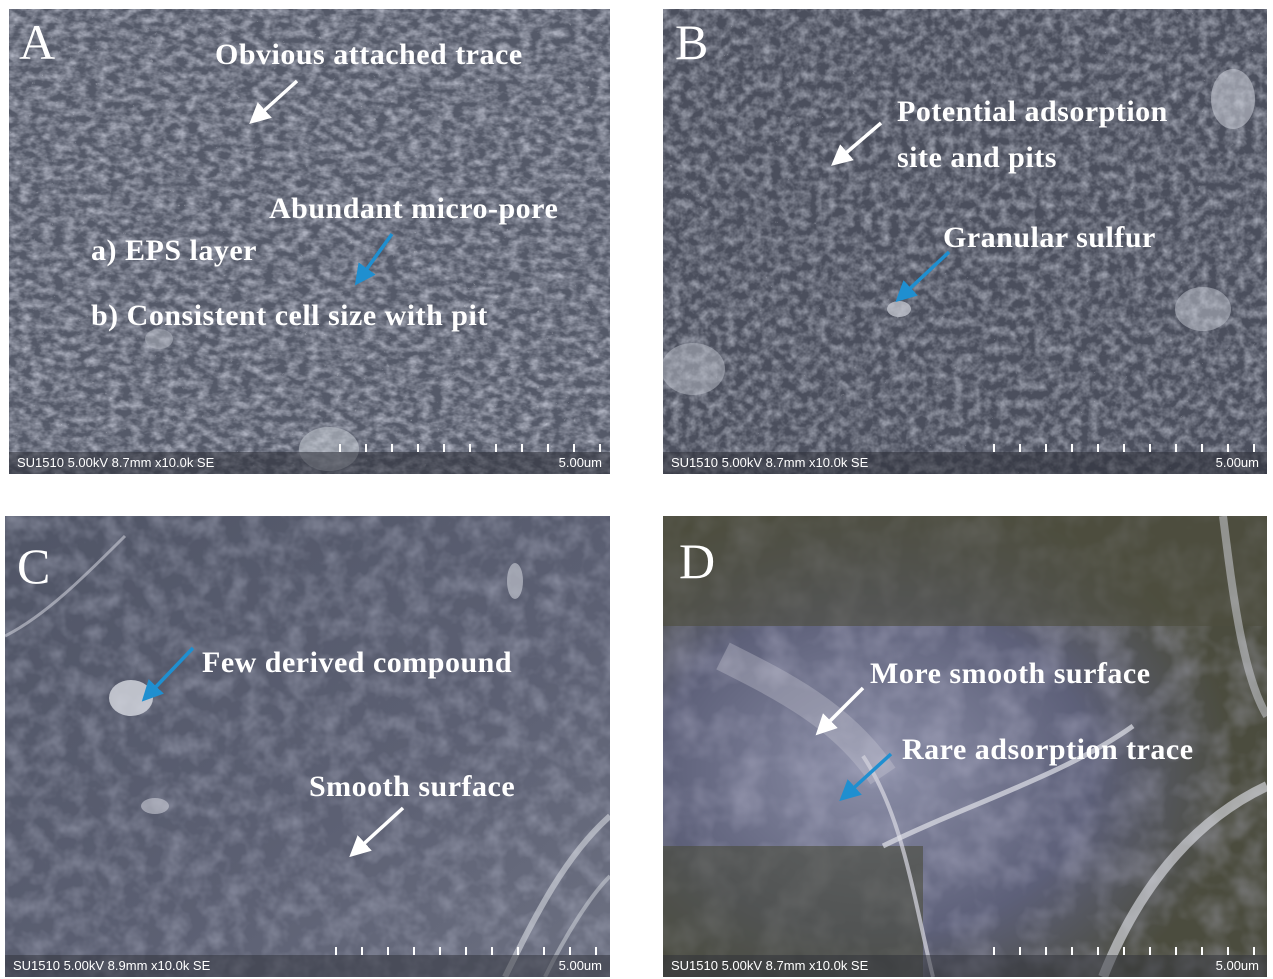  Describe the element at coordinates (580, 965) in the screenshot. I see `scale-label-c: 5.00um` at that location.